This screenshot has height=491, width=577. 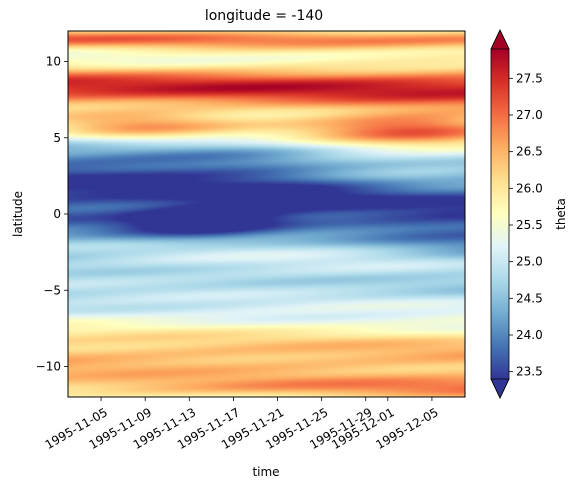 What do you see at coordinates (48, 367) in the screenshot?
I see `y-tick-label: −10` at bounding box center [48, 367].